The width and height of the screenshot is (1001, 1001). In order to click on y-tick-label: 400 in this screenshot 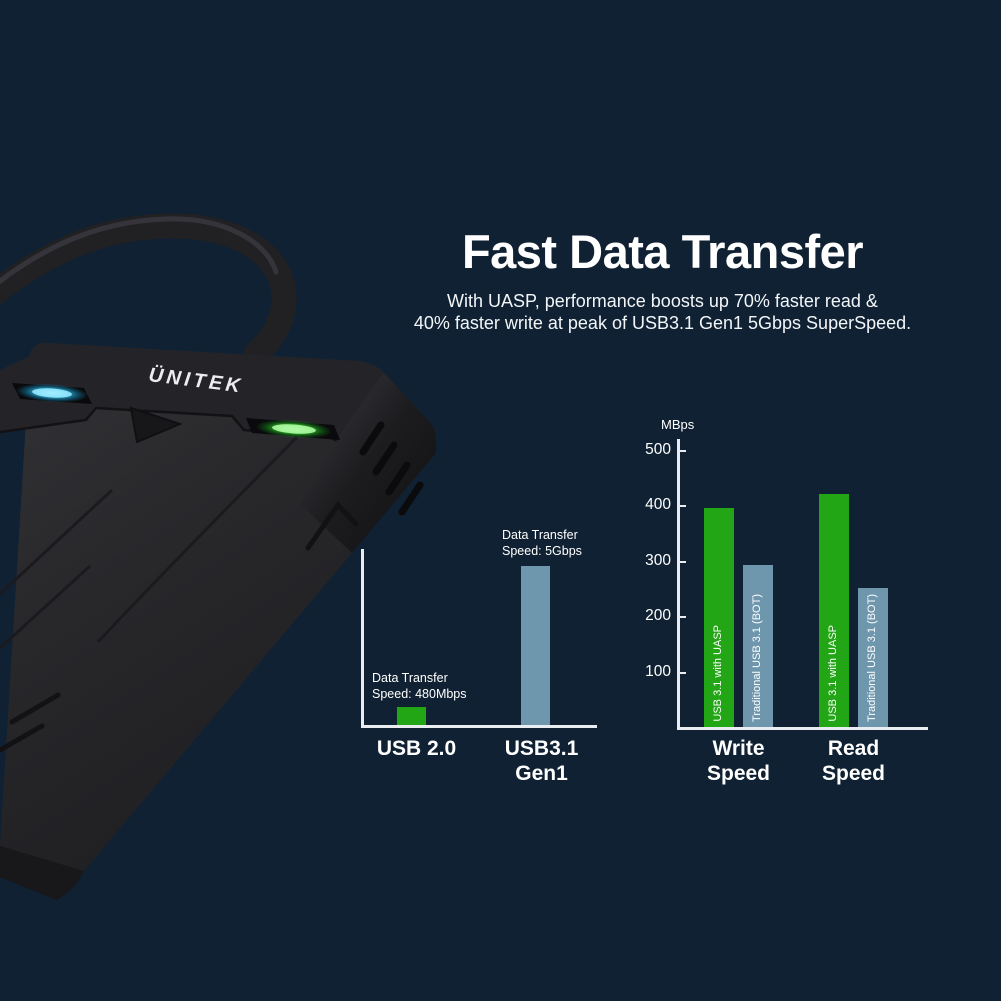, I will do `click(658, 505)`.